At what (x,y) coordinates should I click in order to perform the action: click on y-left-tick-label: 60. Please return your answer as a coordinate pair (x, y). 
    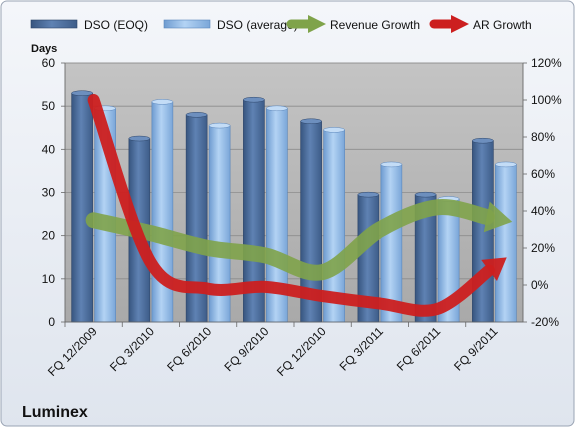
    Looking at the image, I should click on (49, 63).